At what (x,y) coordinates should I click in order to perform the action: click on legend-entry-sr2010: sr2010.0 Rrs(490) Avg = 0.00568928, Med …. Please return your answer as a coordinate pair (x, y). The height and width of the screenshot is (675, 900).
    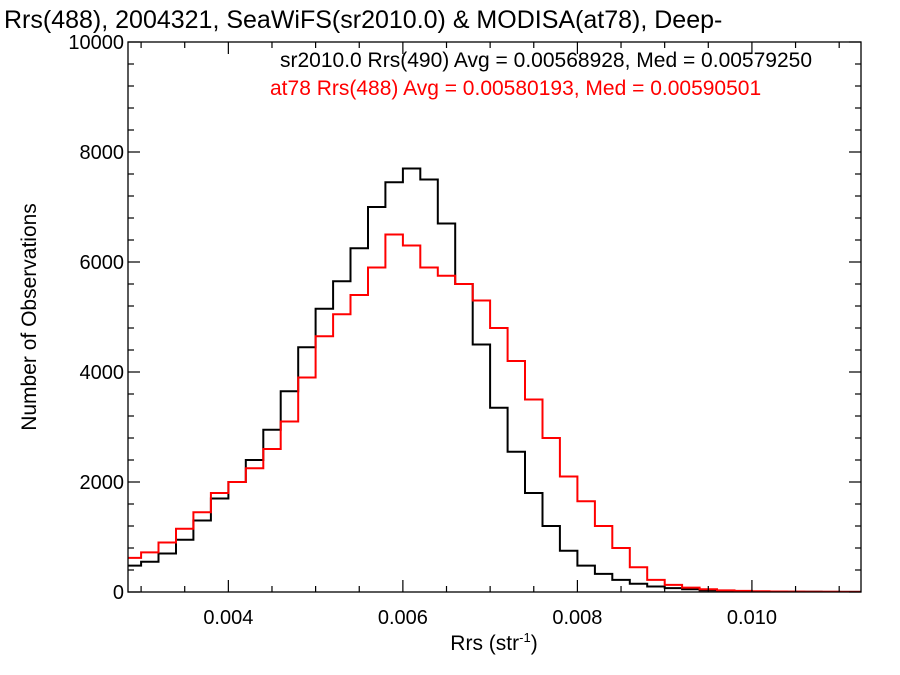
    Looking at the image, I should click on (546, 60).